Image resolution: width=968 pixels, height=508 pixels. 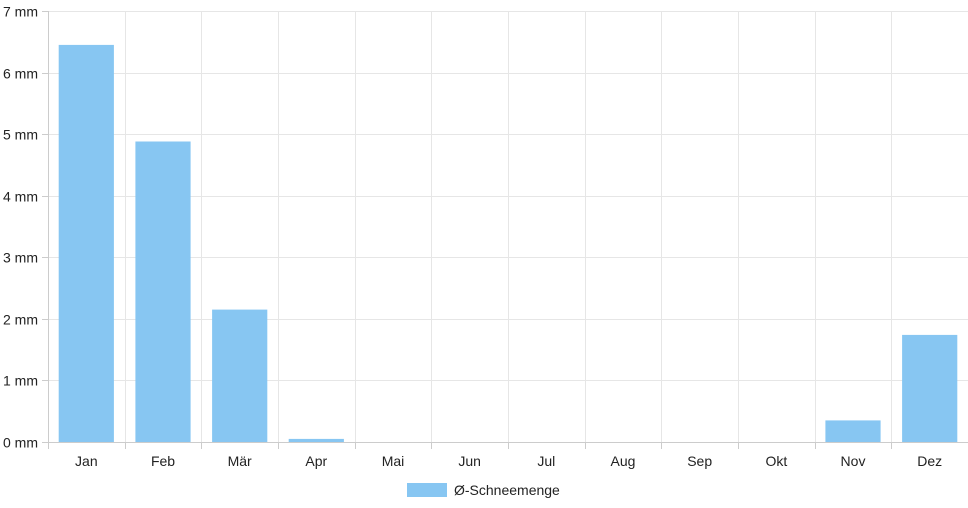 I want to click on bar-dez, so click(x=930, y=388).